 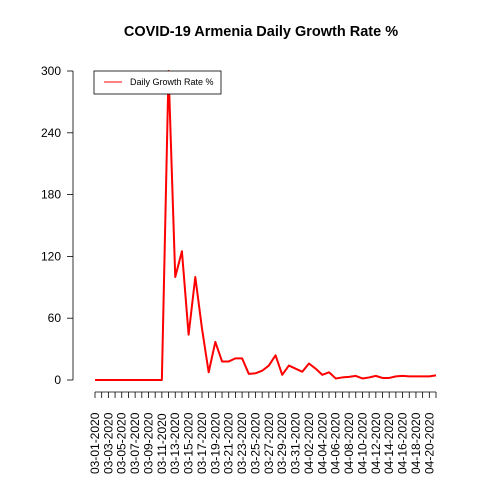 I want to click on x-tick-label: 04-10-2020, so click(x=362, y=443).